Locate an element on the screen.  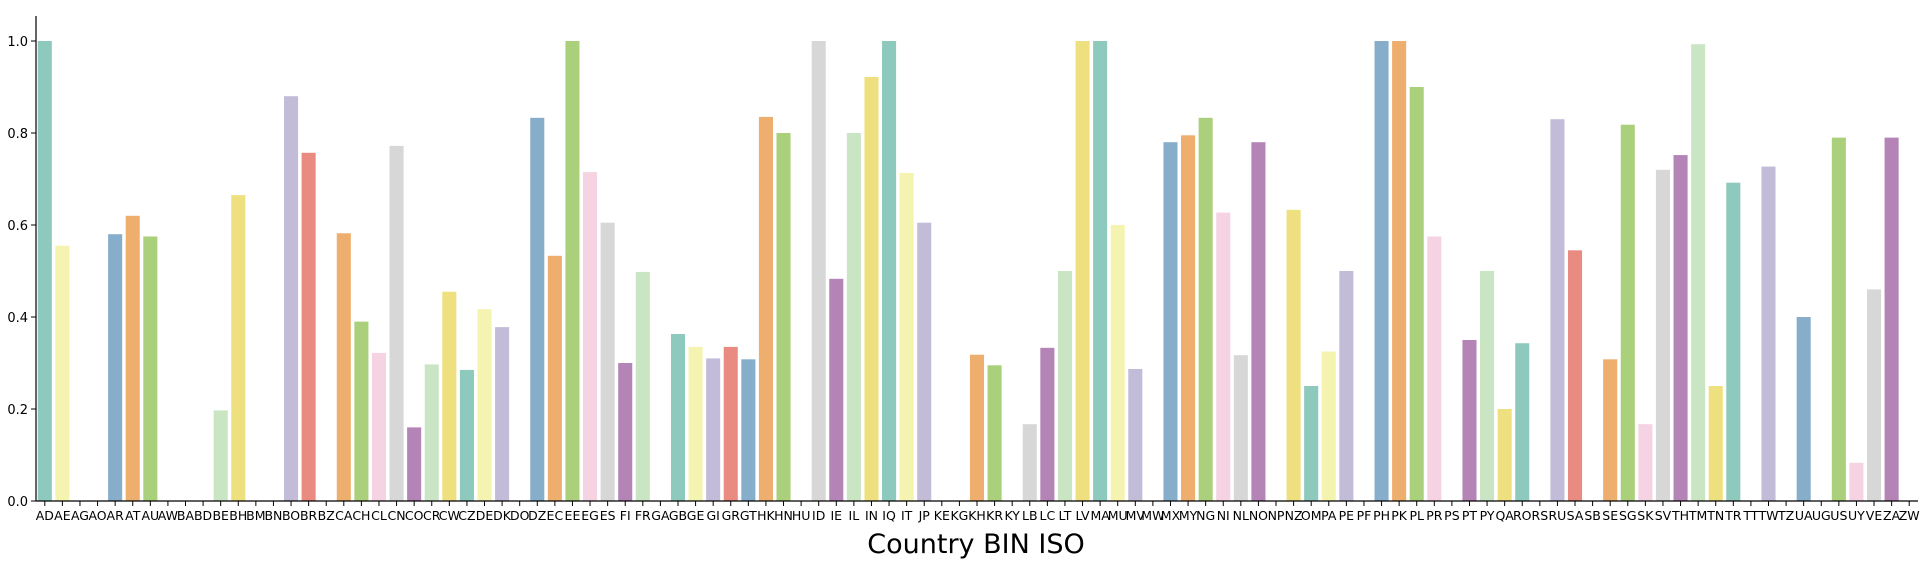
bar-ae is located at coordinates (62, 373).